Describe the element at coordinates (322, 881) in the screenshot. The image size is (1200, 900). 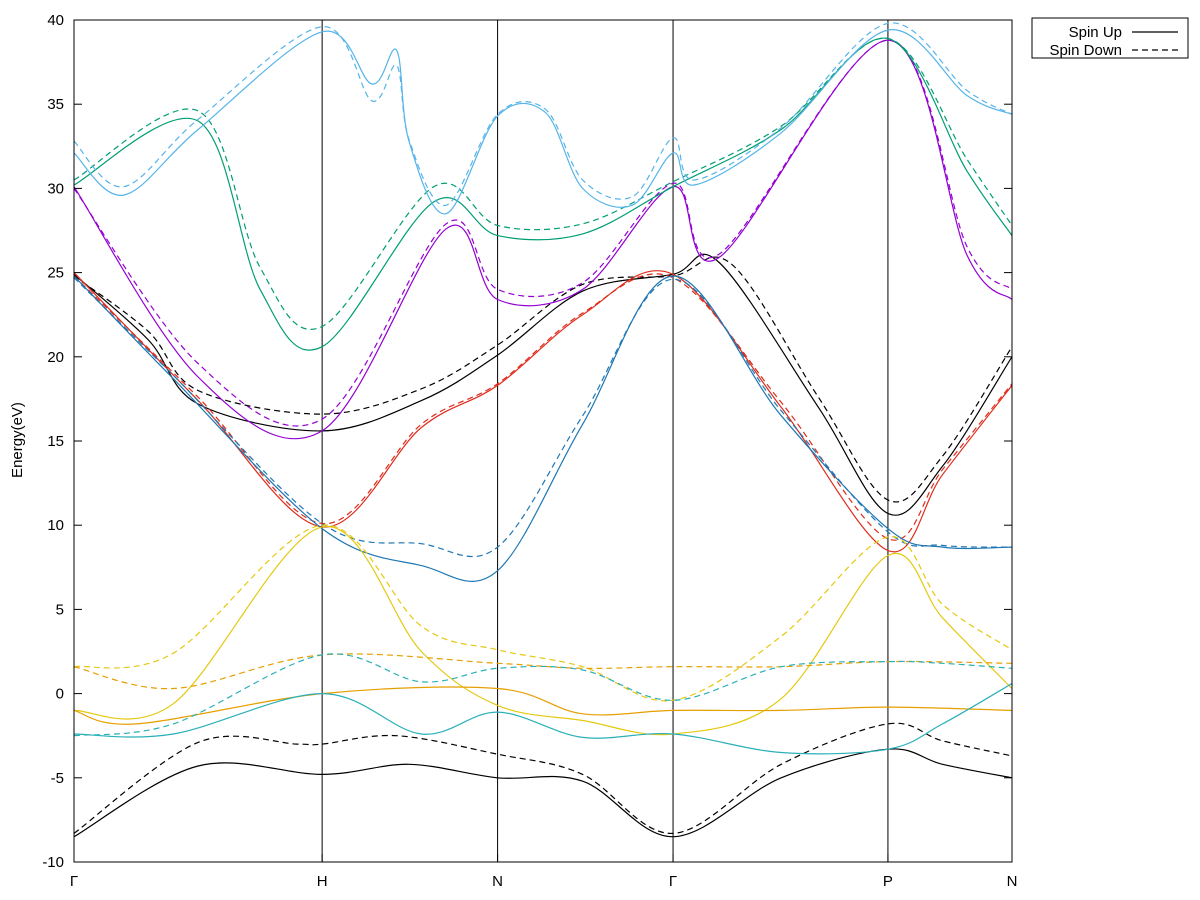
I see `x-tick-label: H` at that location.